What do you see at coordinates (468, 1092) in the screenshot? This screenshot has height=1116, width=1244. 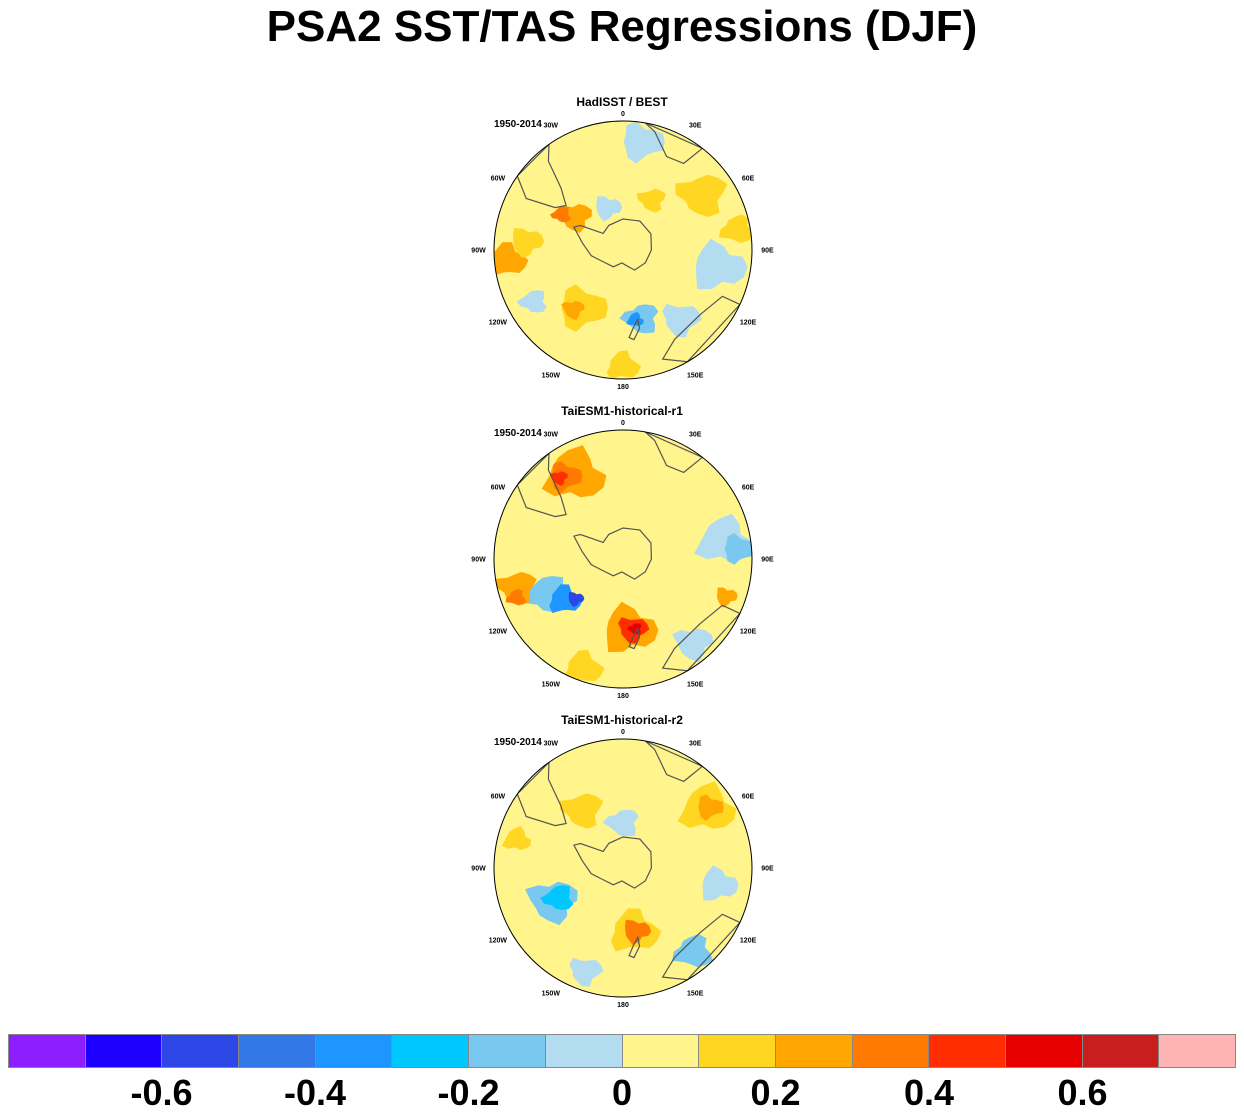 I see `colorbar-tick-label: -0.2` at bounding box center [468, 1092].